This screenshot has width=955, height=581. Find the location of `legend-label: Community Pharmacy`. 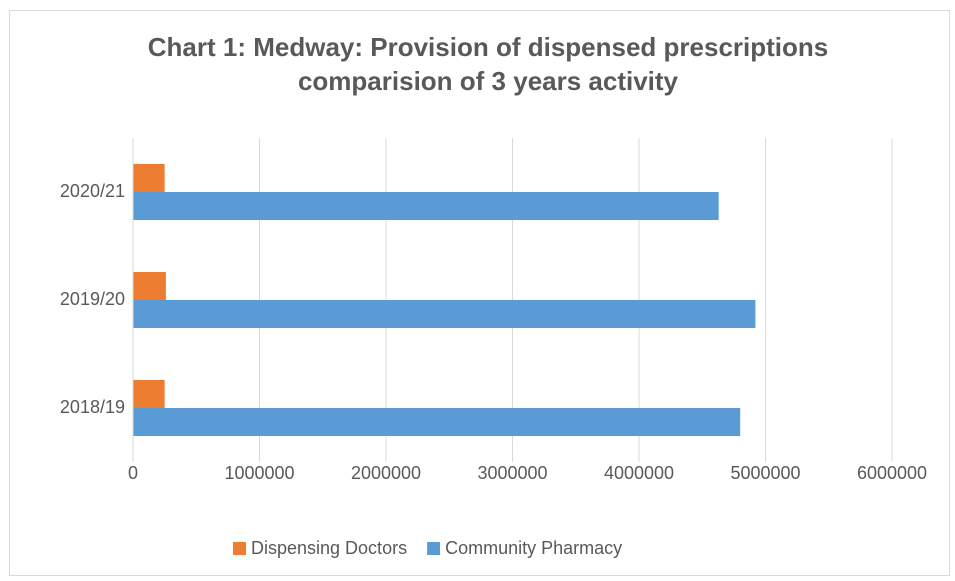

legend-label: Community Pharmacy is located at coordinates (533, 548).